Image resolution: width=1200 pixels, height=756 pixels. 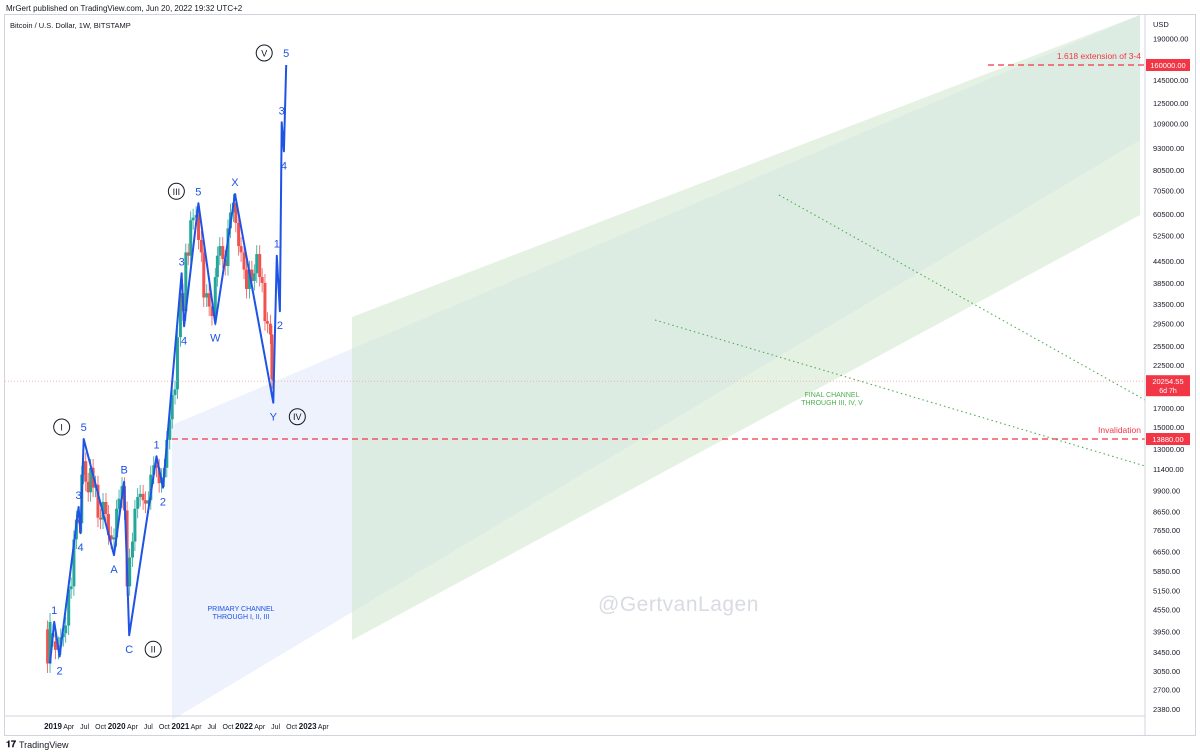 What do you see at coordinates (117, 726) in the screenshot?
I see `time-tick-label: 2020` at bounding box center [117, 726].